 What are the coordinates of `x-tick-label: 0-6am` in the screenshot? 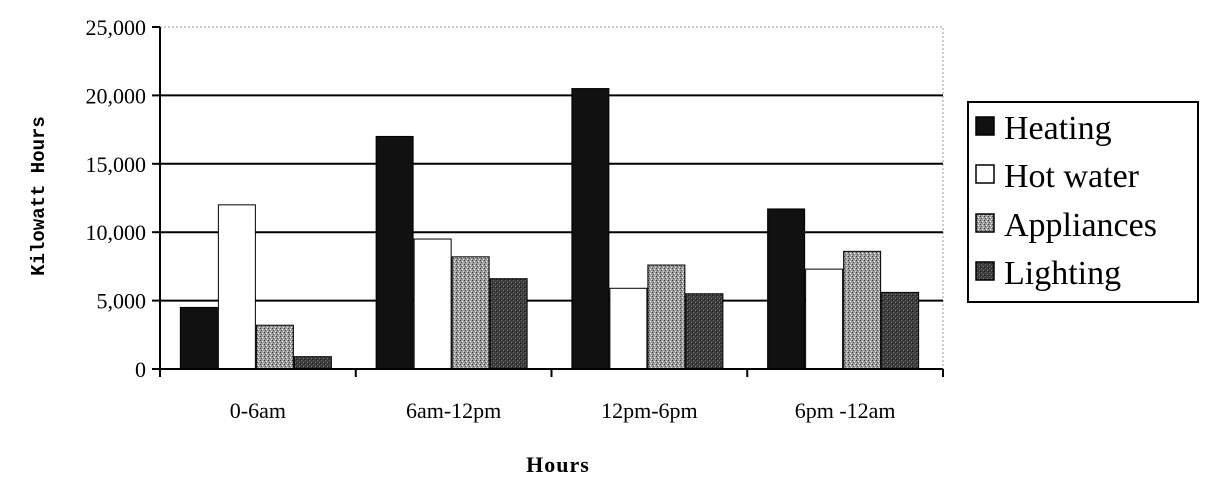 It's located at (258, 410).